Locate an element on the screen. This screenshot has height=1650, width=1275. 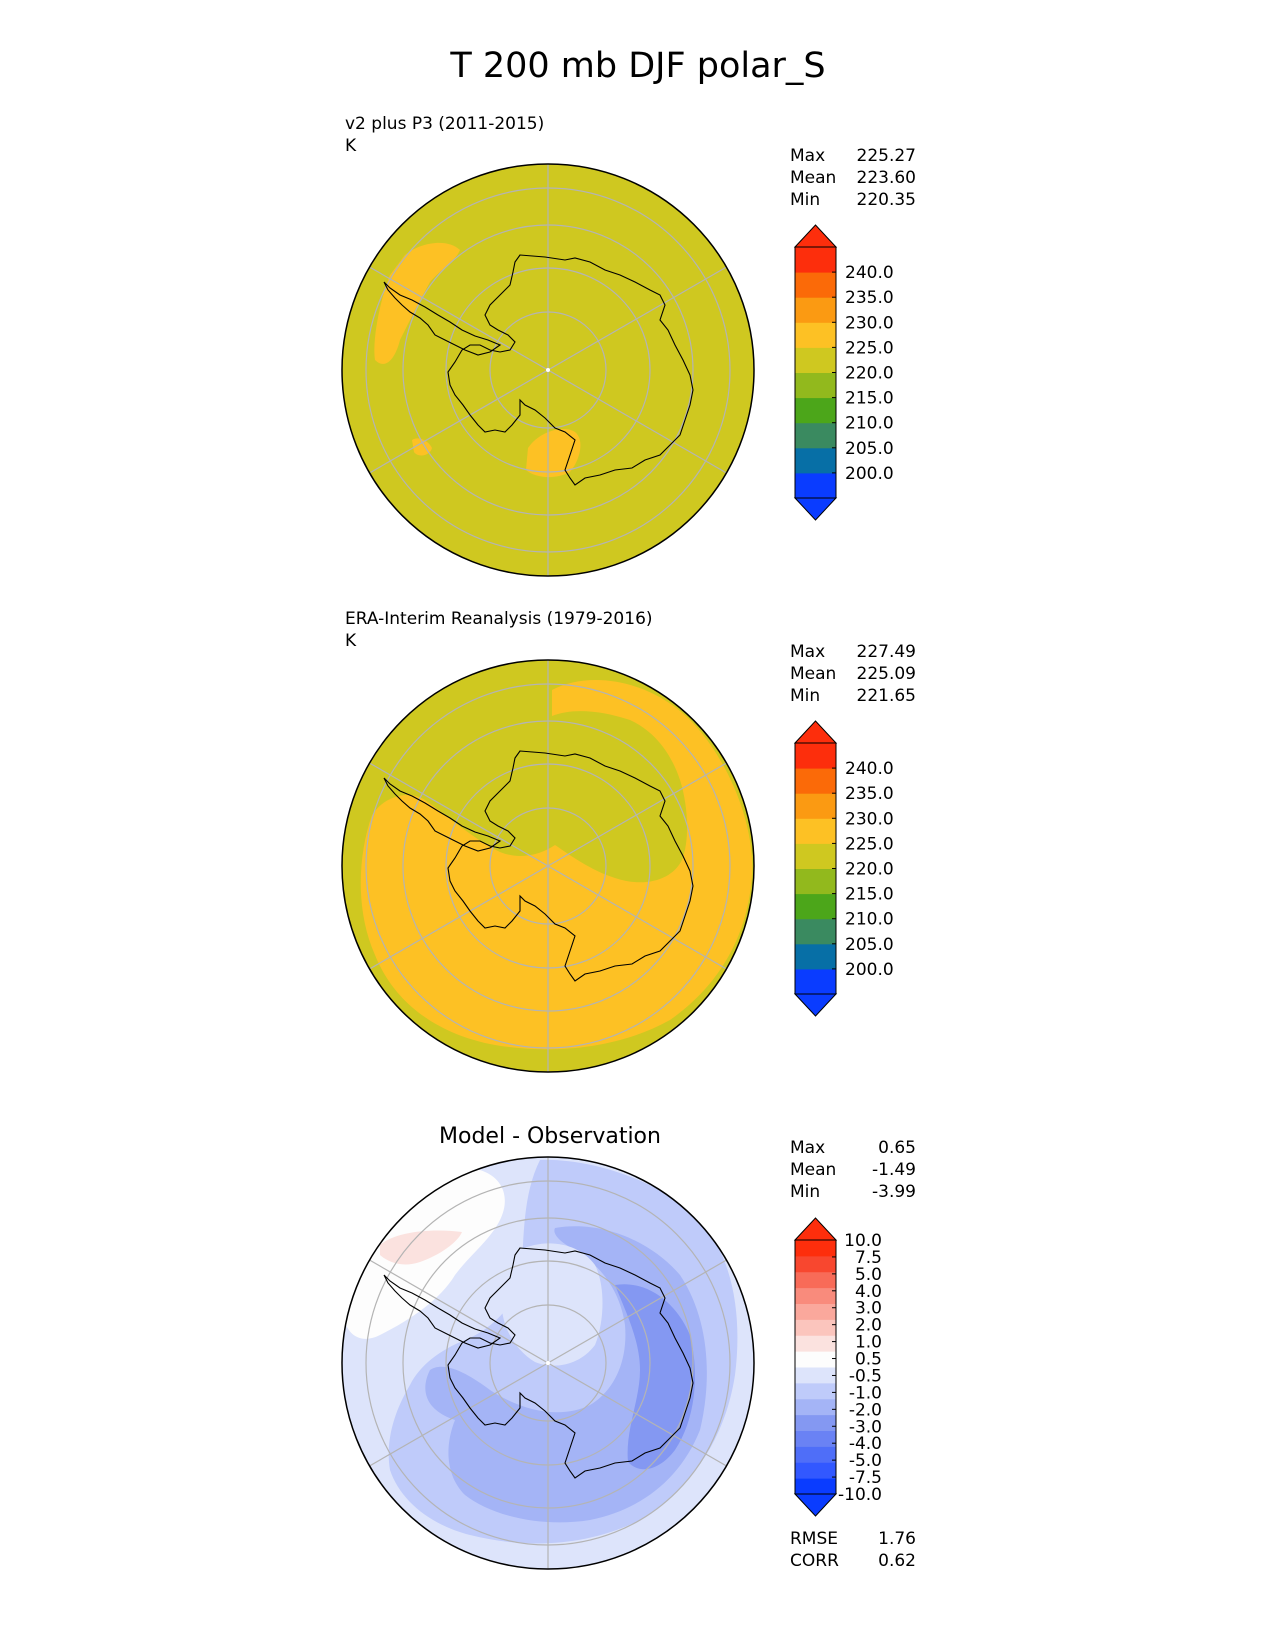
stat-value-max: 227.49 is located at coordinates (886, 652).